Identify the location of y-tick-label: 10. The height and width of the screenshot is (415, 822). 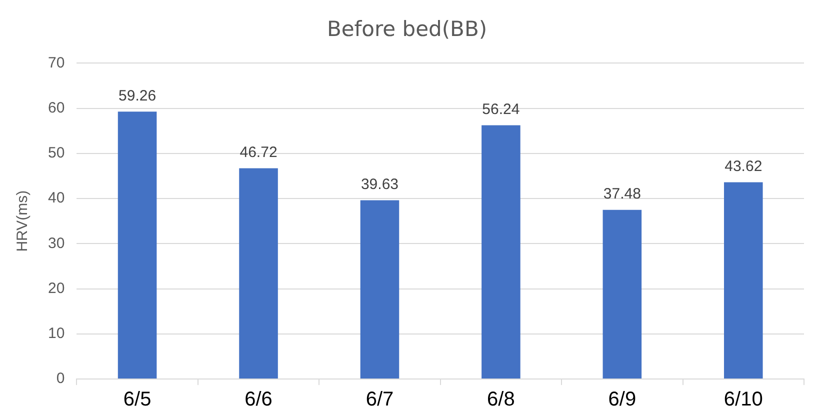
(56, 333).